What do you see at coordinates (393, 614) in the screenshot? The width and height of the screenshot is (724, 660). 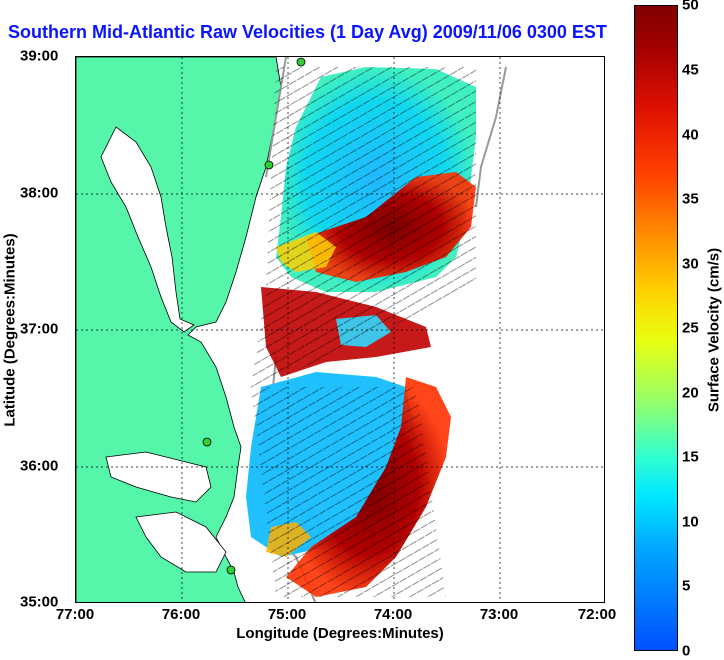 I see `x-tick-label: 74:00` at bounding box center [393, 614].